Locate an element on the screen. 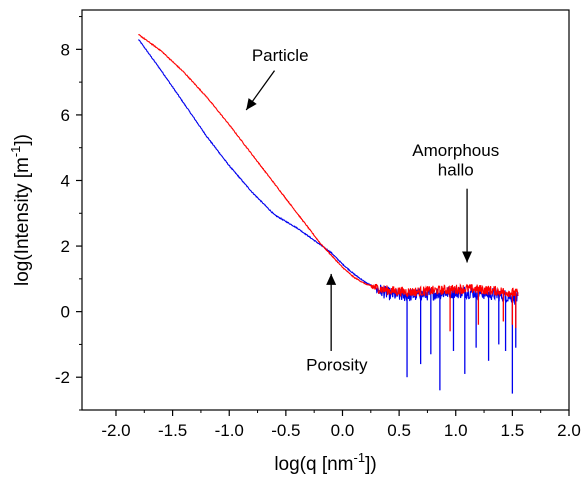 This screenshot has width=587, height=486. x-tick-label: -1.5 is located at coordinates (172, 430).